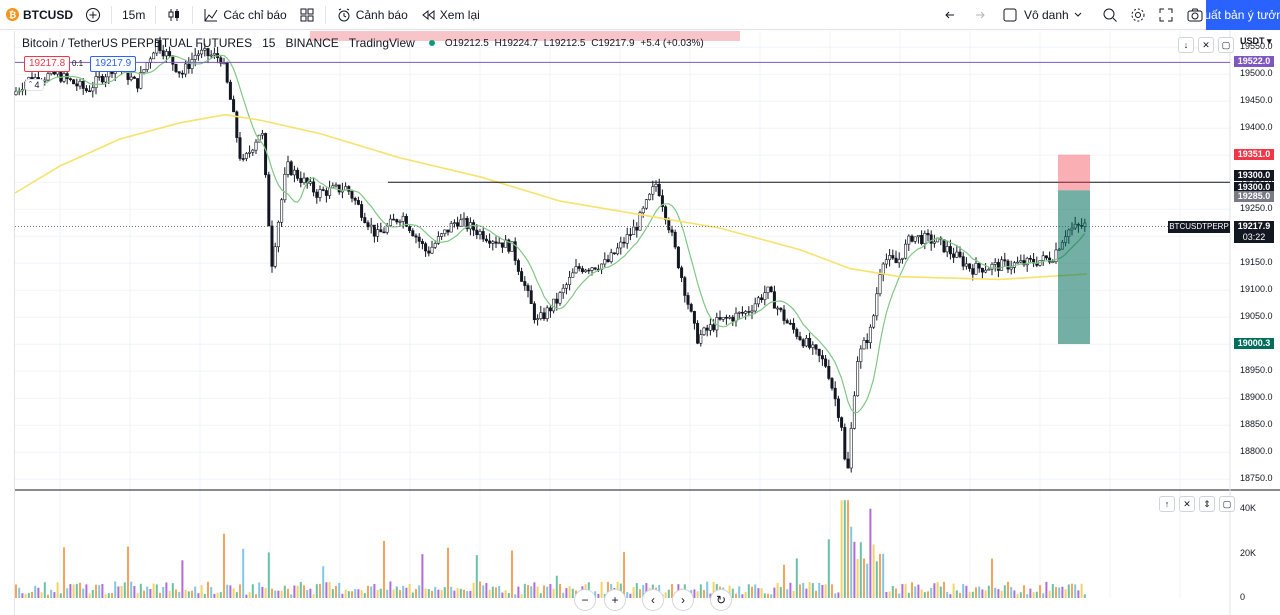  What do you see at coordinates (39, 15) in the screenshot?
I see `symbol-search-button: ₿ BTCUSD` at bounding box center [39, 15].